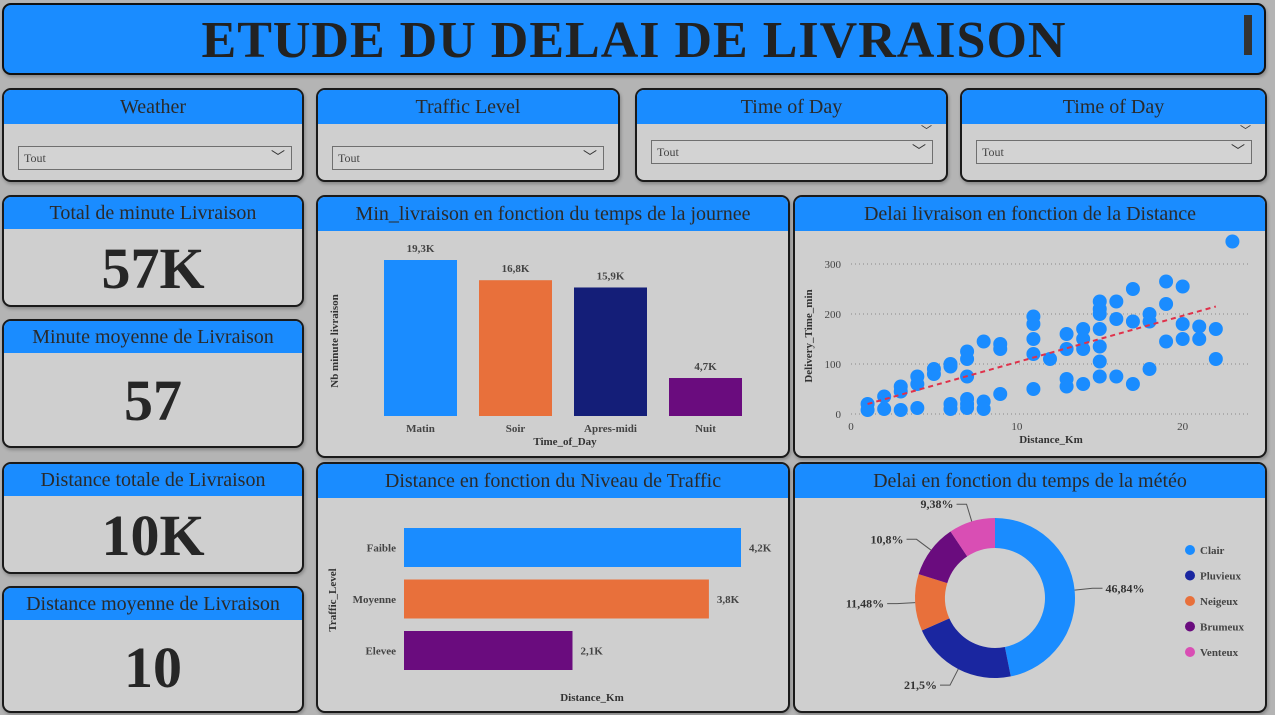  What do you see at coordinates (833, 365) in the screenshot?
I see `y-tick-label: 100` at bounding box center [833, 365].